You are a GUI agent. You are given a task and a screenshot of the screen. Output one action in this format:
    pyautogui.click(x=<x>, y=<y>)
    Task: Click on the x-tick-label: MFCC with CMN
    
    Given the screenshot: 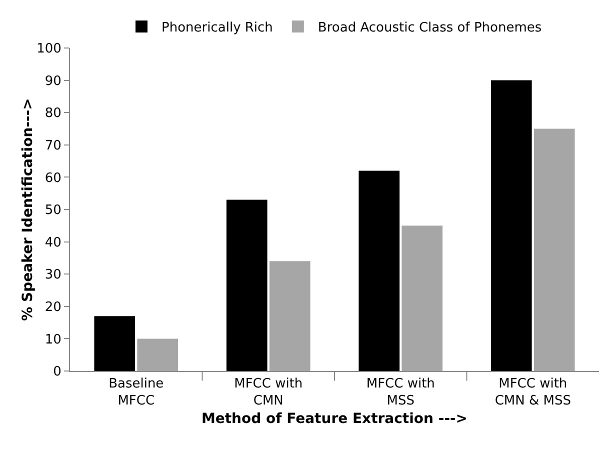 What is the action you would take?
    pyautogui.click(x=268, y=392)
    